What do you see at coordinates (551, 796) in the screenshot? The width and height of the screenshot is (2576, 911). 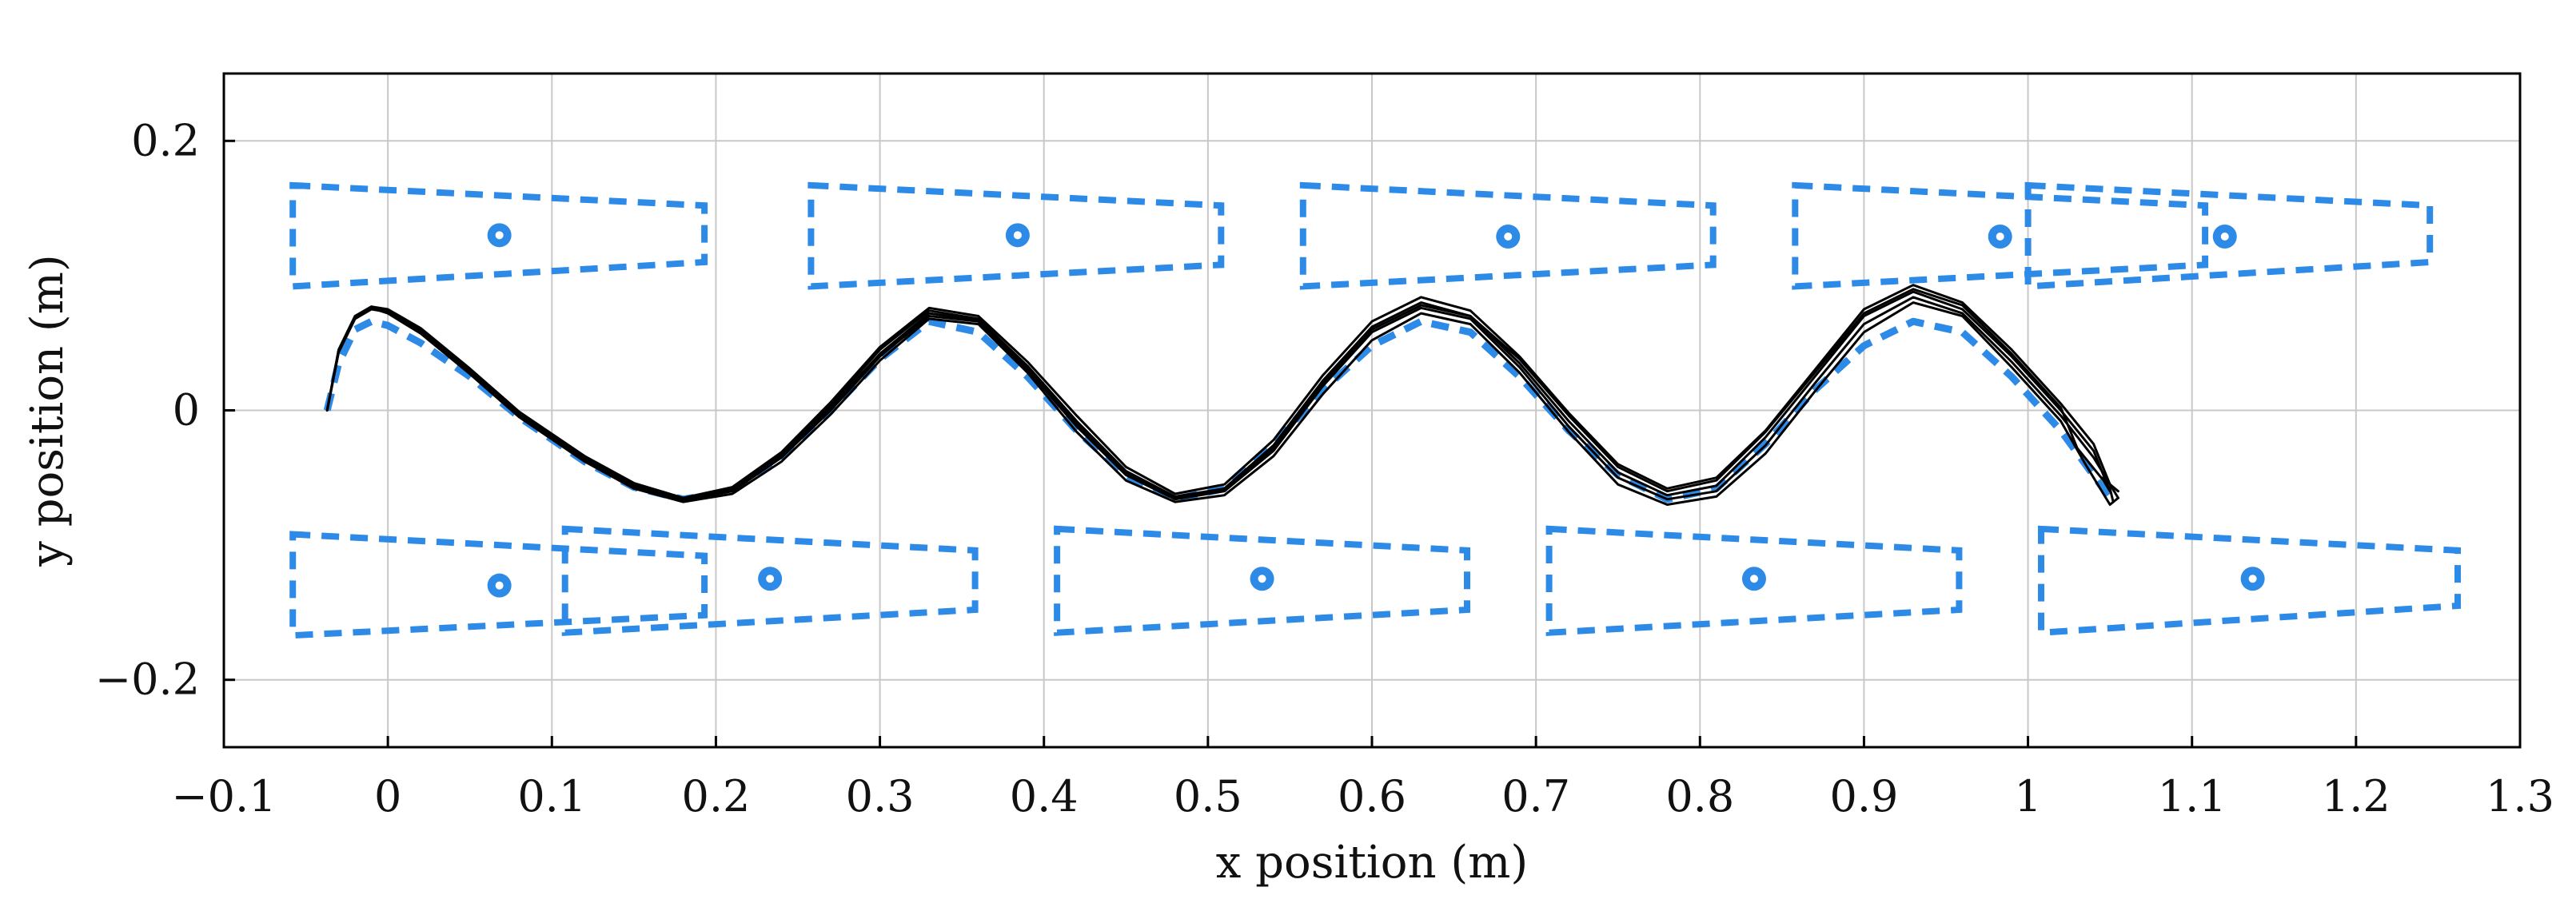 I see `x-tick-label-2: 0.1` at bounding box center [551, 796].